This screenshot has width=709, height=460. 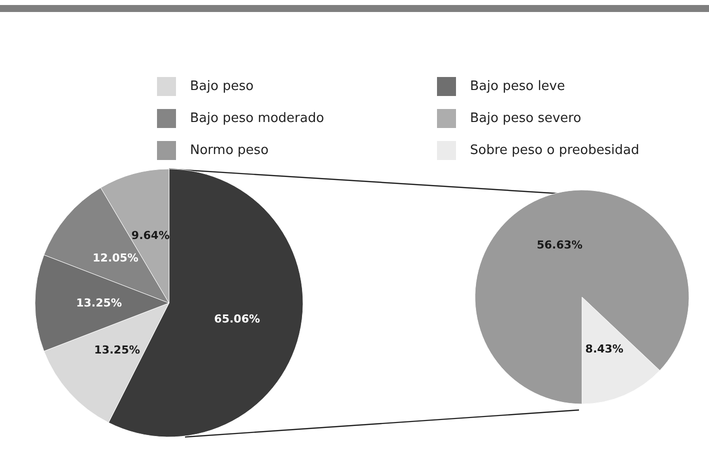 What do you see at coordinates (229, 150) in the screenshot?
I see `legend-label: Normo peso` at bounding box center [229, 150].